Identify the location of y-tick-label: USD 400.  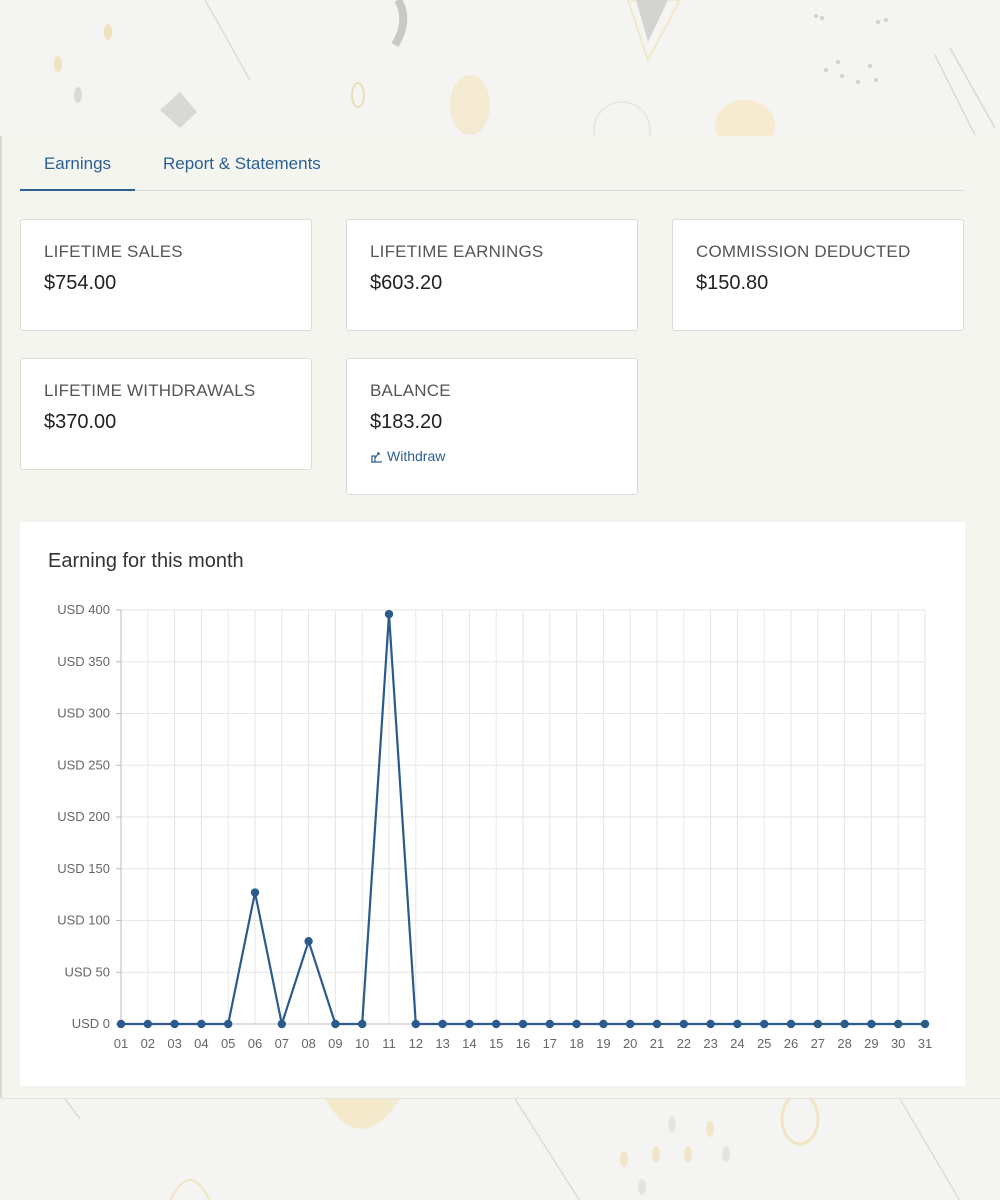
(83, 609).